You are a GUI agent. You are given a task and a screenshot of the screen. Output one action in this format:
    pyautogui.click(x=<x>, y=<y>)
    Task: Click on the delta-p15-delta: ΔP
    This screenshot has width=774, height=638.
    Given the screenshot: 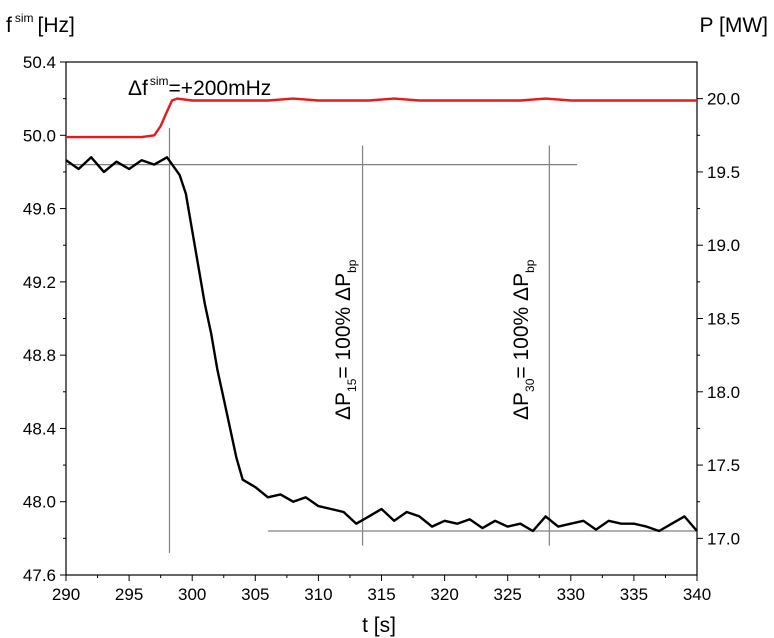 What is the action you would take?
    pyautogui.click(x=343, y=406)
    